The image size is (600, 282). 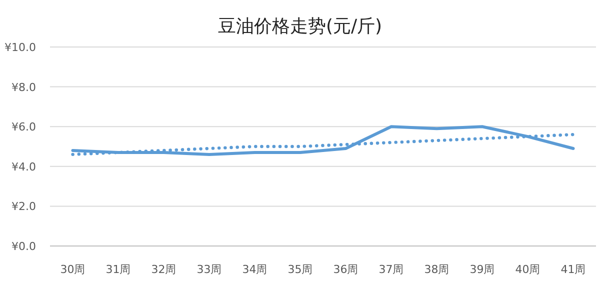 I want to click on x-tick-label: 39周, so click(x=482, y=269).